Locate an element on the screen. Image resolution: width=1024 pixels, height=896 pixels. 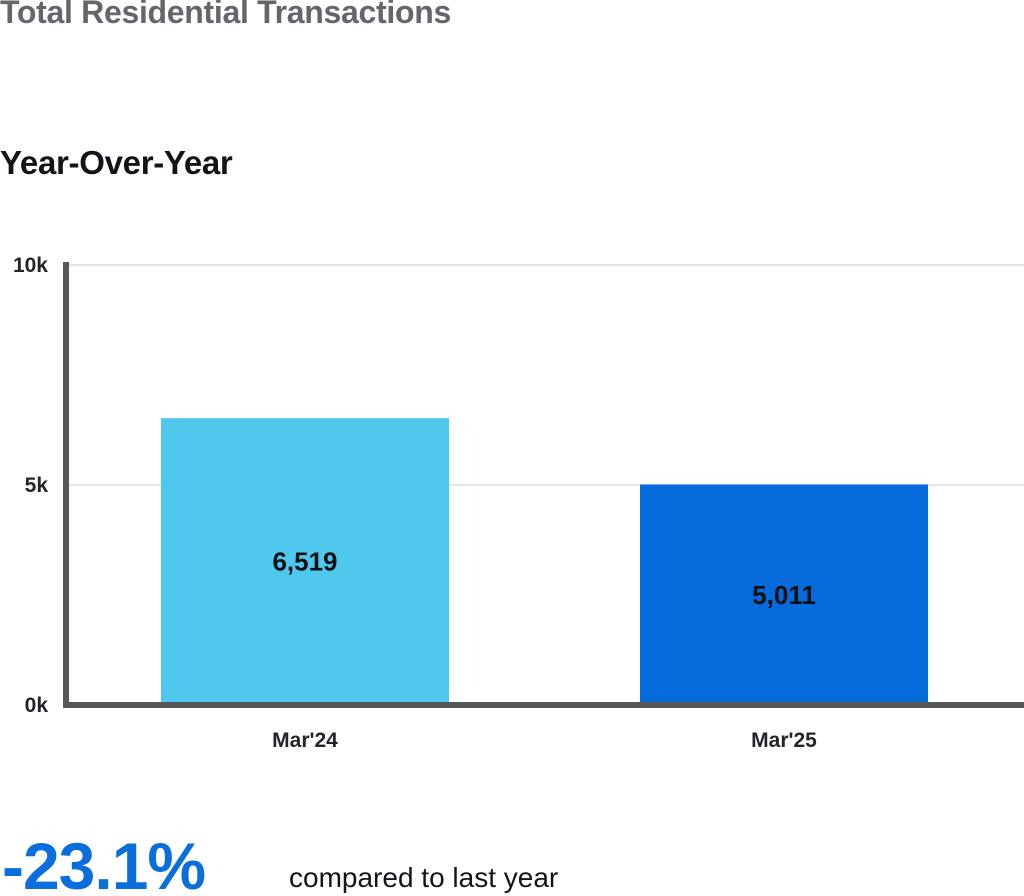
x-tick-label: Mar'24 is located at coordinates (305, 740).